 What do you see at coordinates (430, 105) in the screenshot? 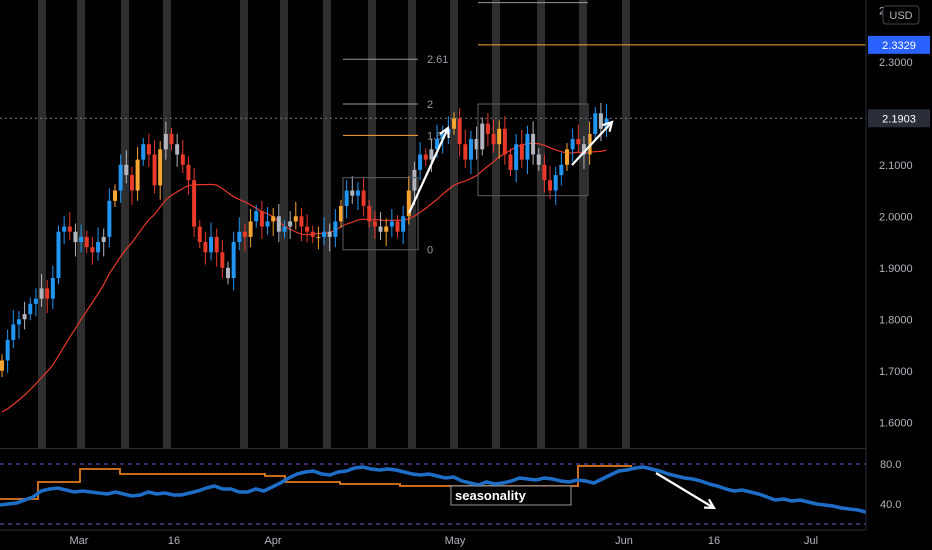
I see `fib-label: 2` at bounding box center [430, 105].